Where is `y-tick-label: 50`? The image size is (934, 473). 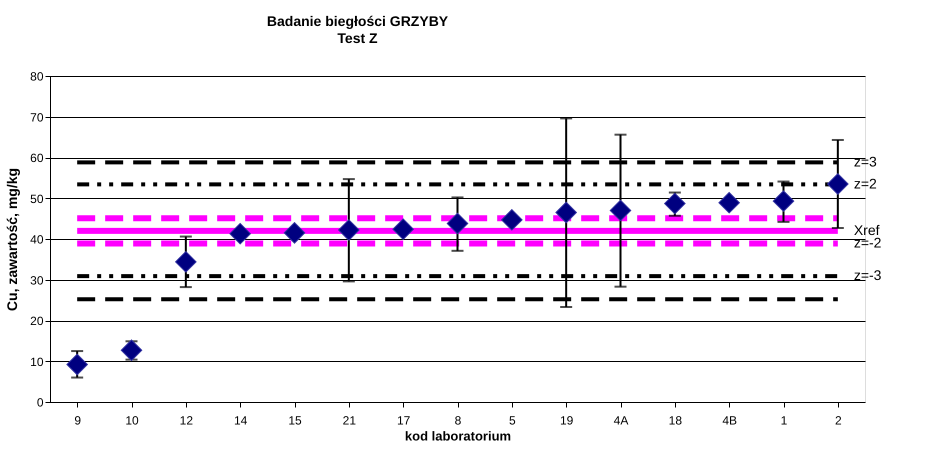 y-tick-label: 50 is located at coordinates (37, 199).